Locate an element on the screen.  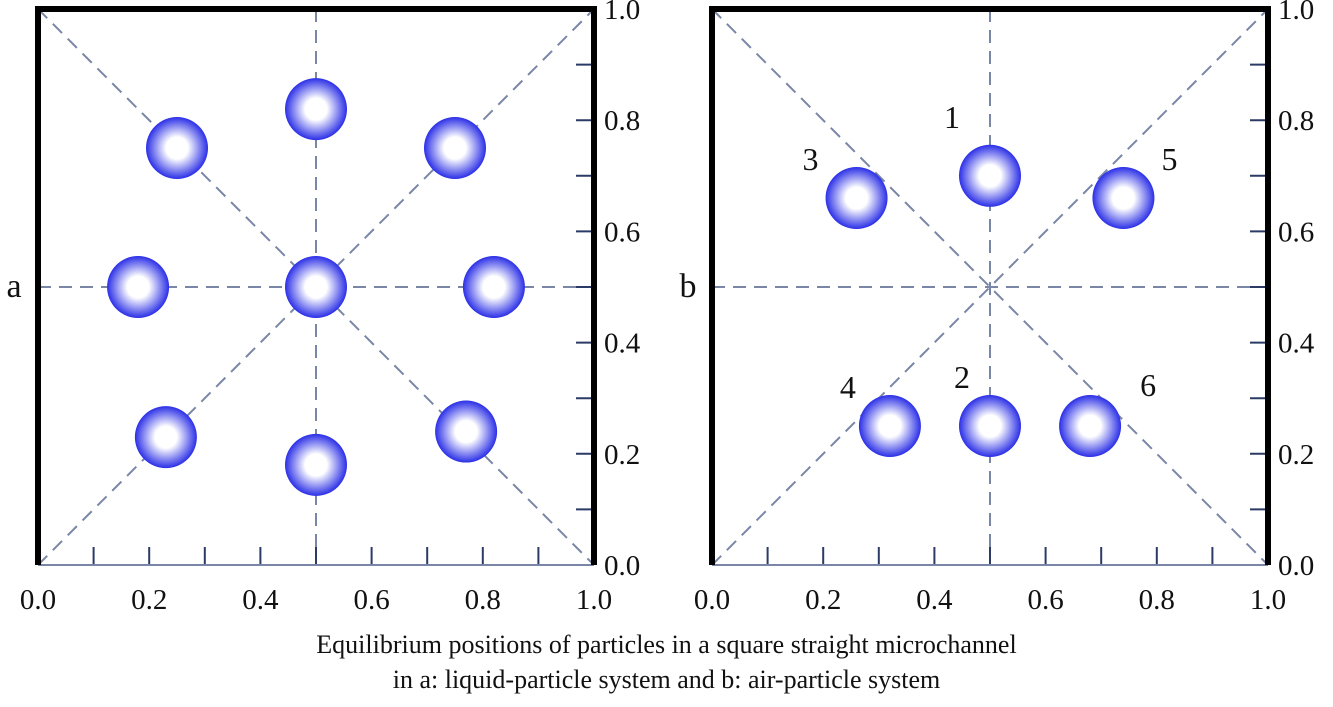
b-particle-label: 2 is located at coordinates (962, 377).